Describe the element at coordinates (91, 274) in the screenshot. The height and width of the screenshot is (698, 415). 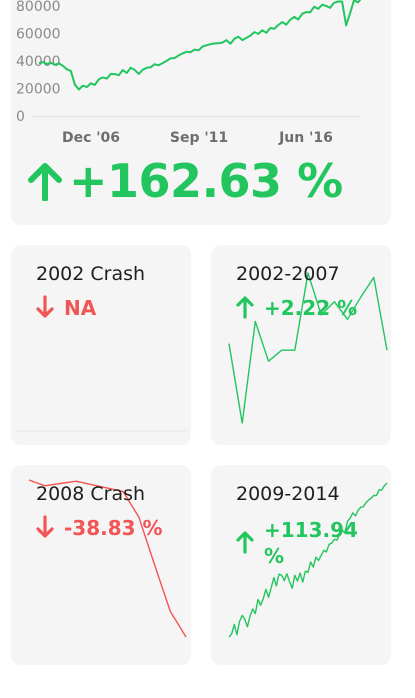
I see `card-title: 2002 Crash` at that location.